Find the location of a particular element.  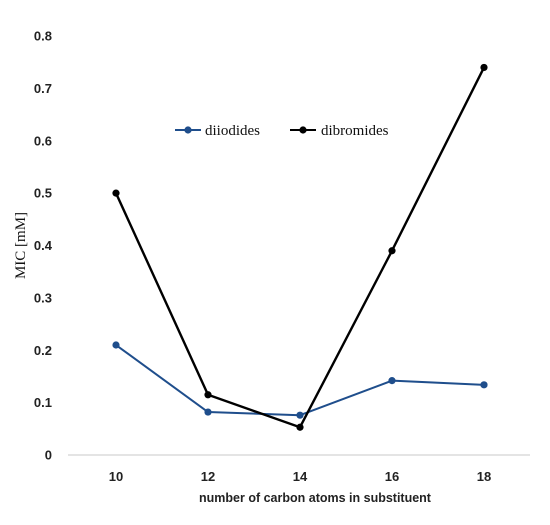

y-tick-label: 0.2 is located at coordinates (43, 350).